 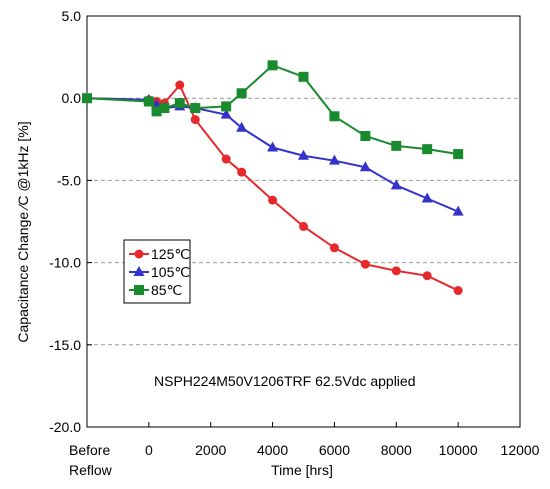 What do you see at coordinates (69, 180) in the screenshot?
I see `y-tick-label: -5.0` at bounding box center [69, 180].